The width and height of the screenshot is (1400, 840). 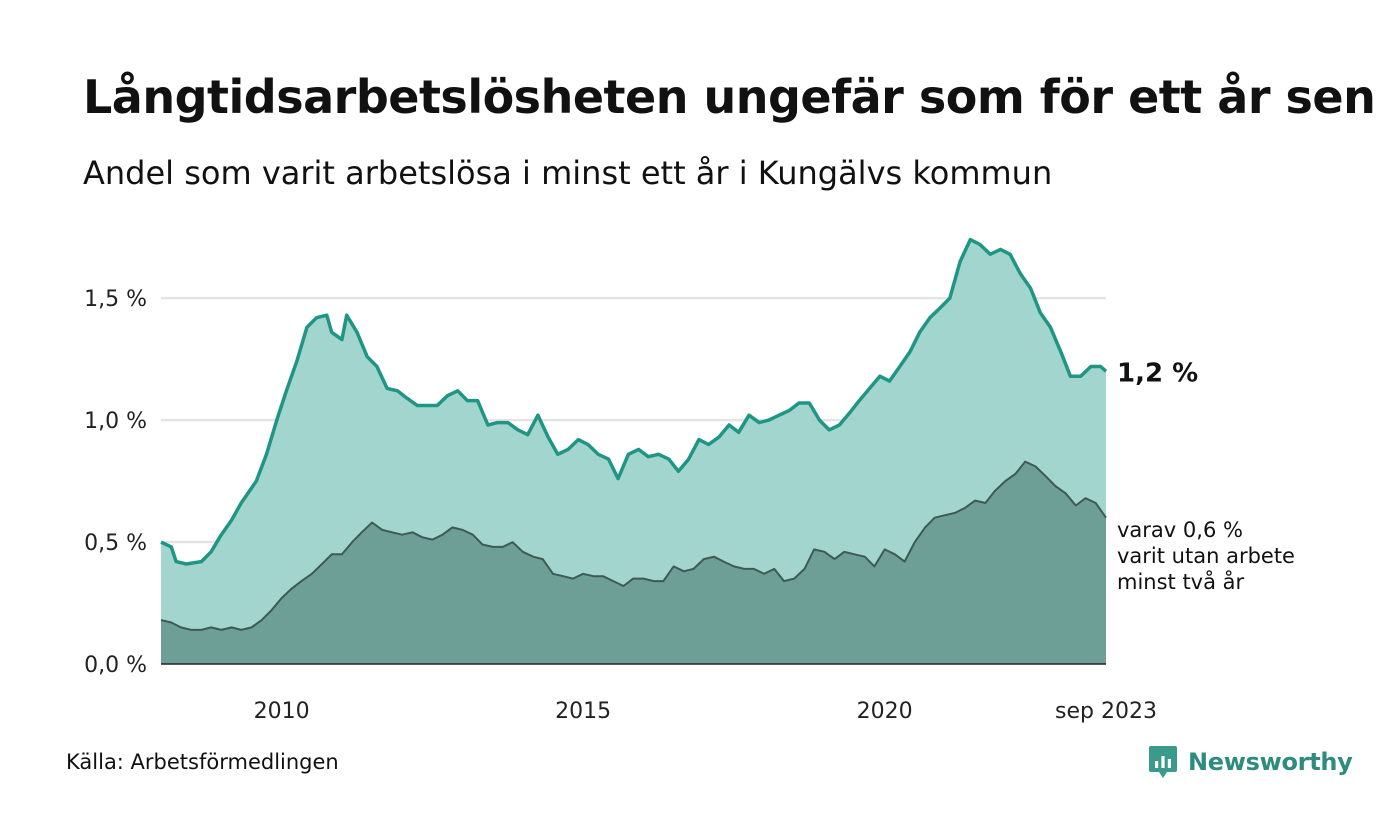 I want to click on two-year-end-label-line: minst två år, so click(x=1181, y=581).